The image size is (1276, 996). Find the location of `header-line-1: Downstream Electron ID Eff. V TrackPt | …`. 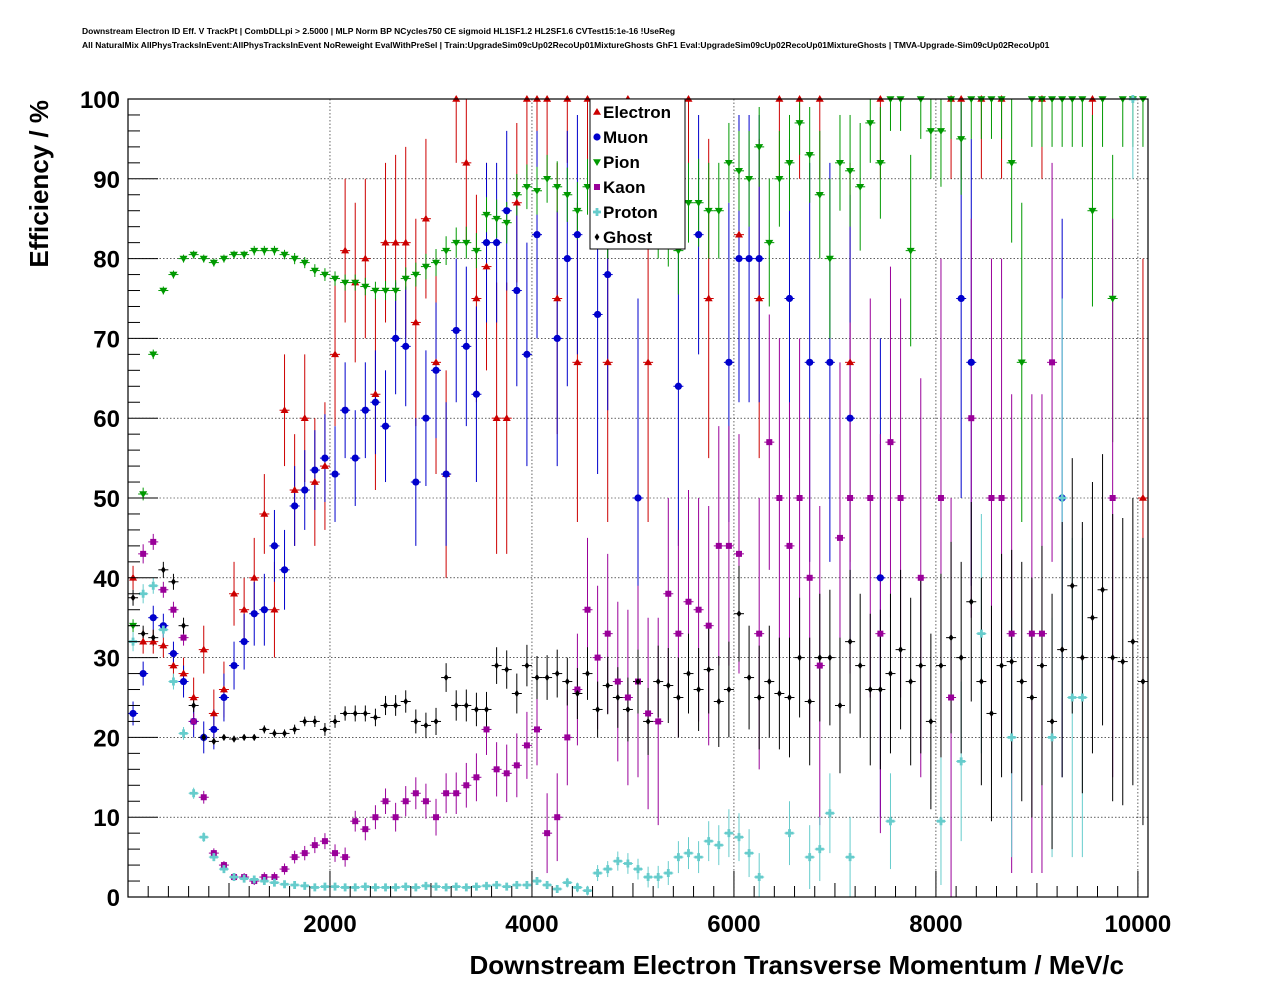

header-line-1: Downstream Electron ID Eff. V TrackPt | … is located at coordinates (379, 31).